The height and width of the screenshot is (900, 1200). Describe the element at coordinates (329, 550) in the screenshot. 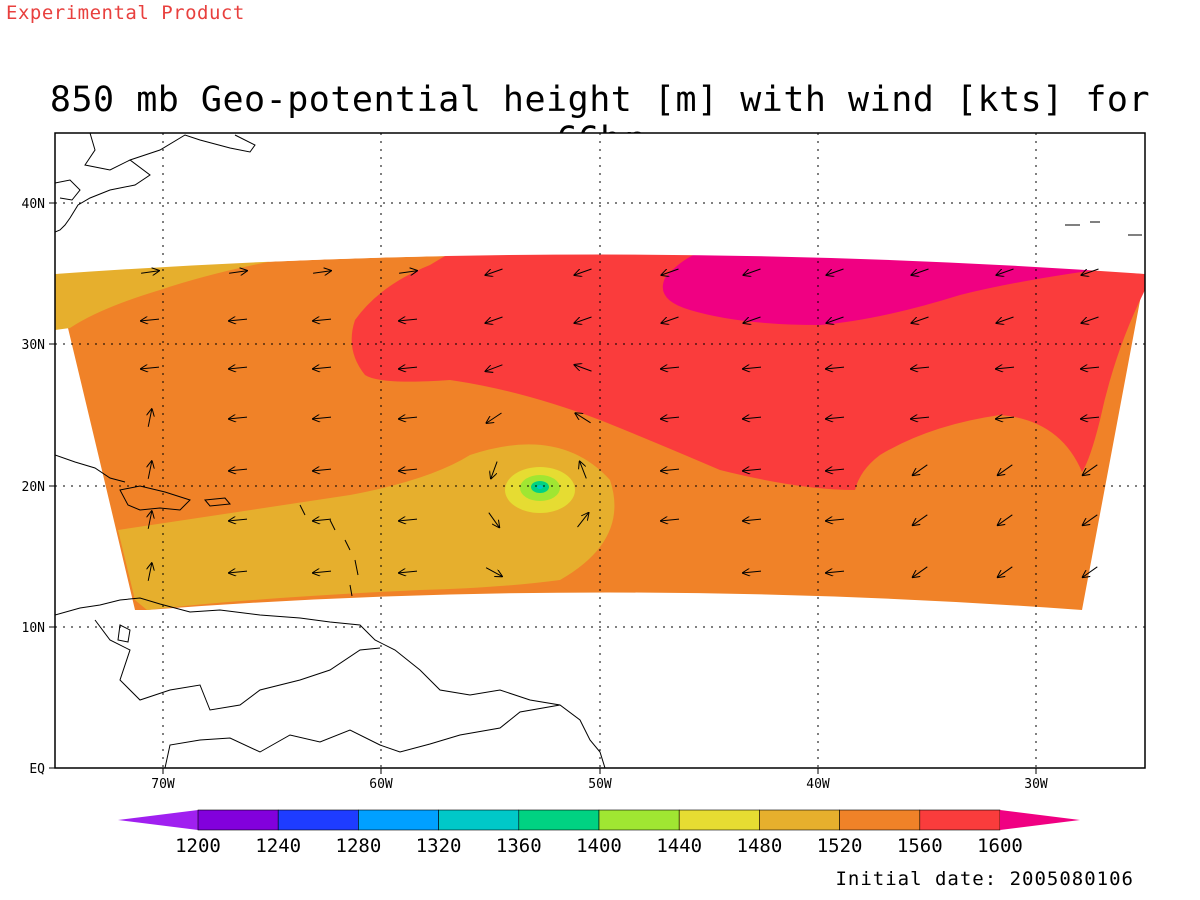

I see `lesser-antilles-coast` at that location.